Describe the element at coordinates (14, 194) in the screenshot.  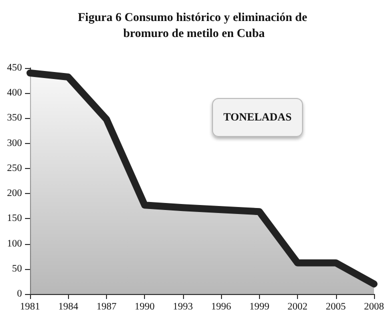
I see `y-tick-label: 200` at that location.